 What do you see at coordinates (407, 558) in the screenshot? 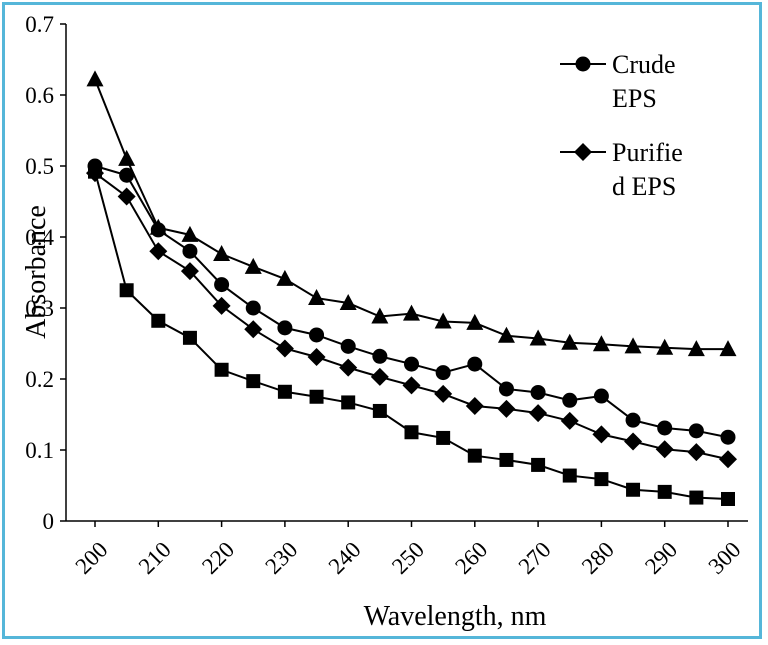
I see `x-tick-labels: 200 210 220 230 240 250 260 270 280 290 300` at bounding box center [407, 558].